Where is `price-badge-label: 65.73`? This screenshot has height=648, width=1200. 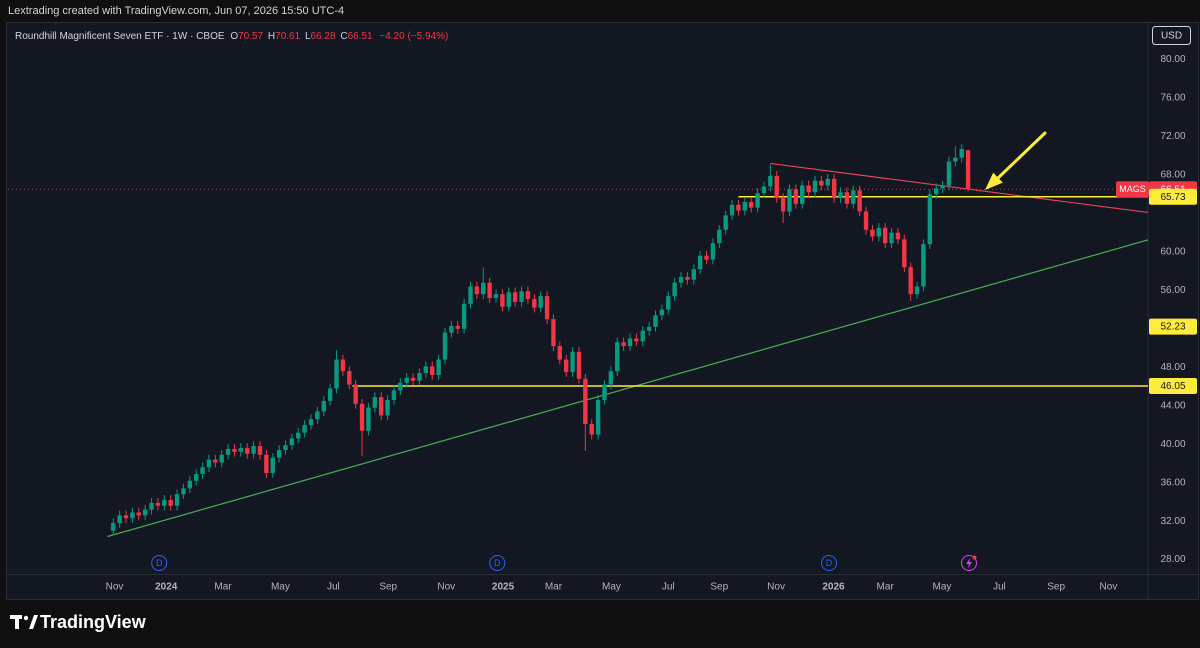
price-badge-label: 65.73 is located at coordinates (1172, 197).